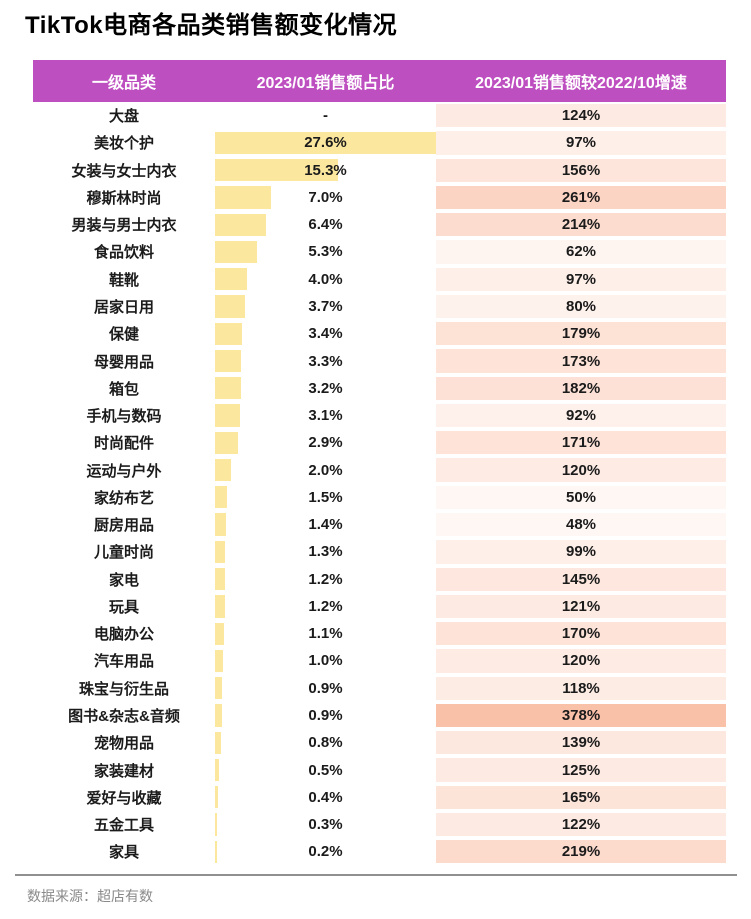 This screenshot has width=751, height=919. What do you see at coordinates (376, 875) in the screenshot?
I see `footer-divider` at bounding box center [376, 875].